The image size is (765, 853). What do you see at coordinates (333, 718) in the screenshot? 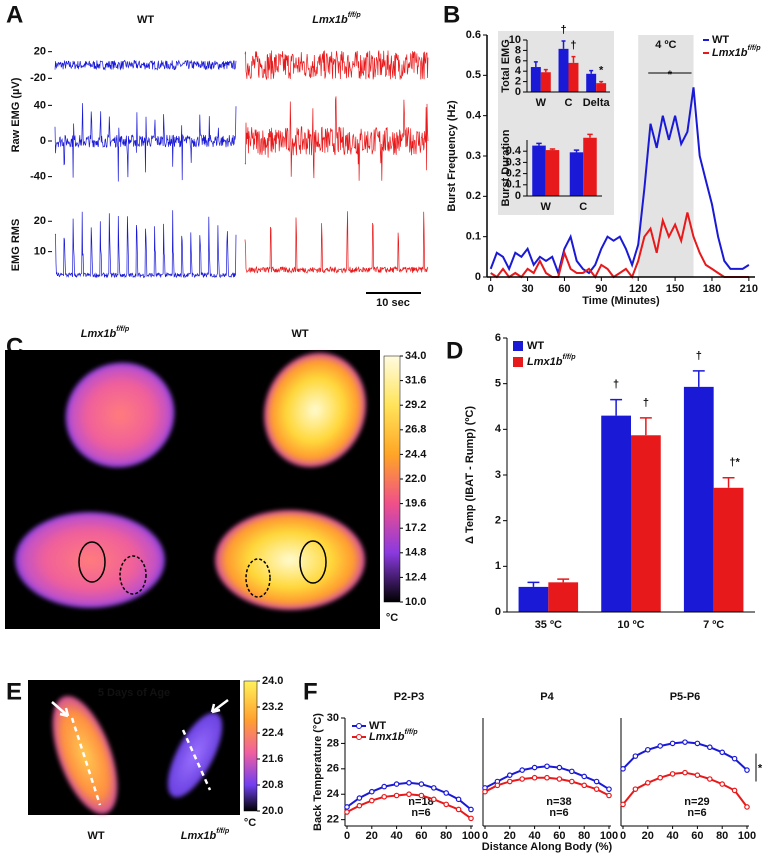
I see `y-tick-label: 30` at bounding box center [333, 718].